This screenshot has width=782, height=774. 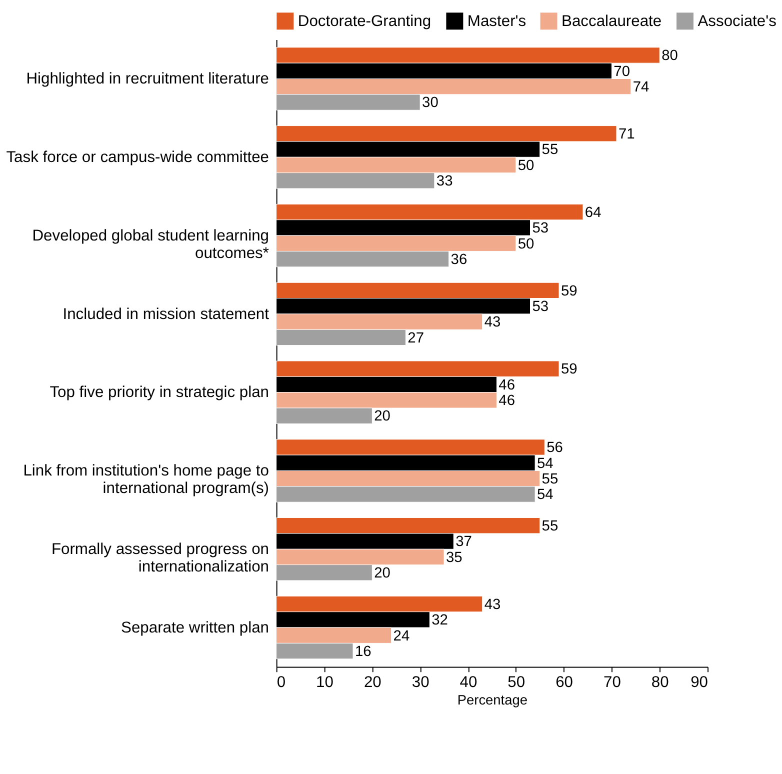 I want to click on data-label: 32, so click(x=440, y=620).